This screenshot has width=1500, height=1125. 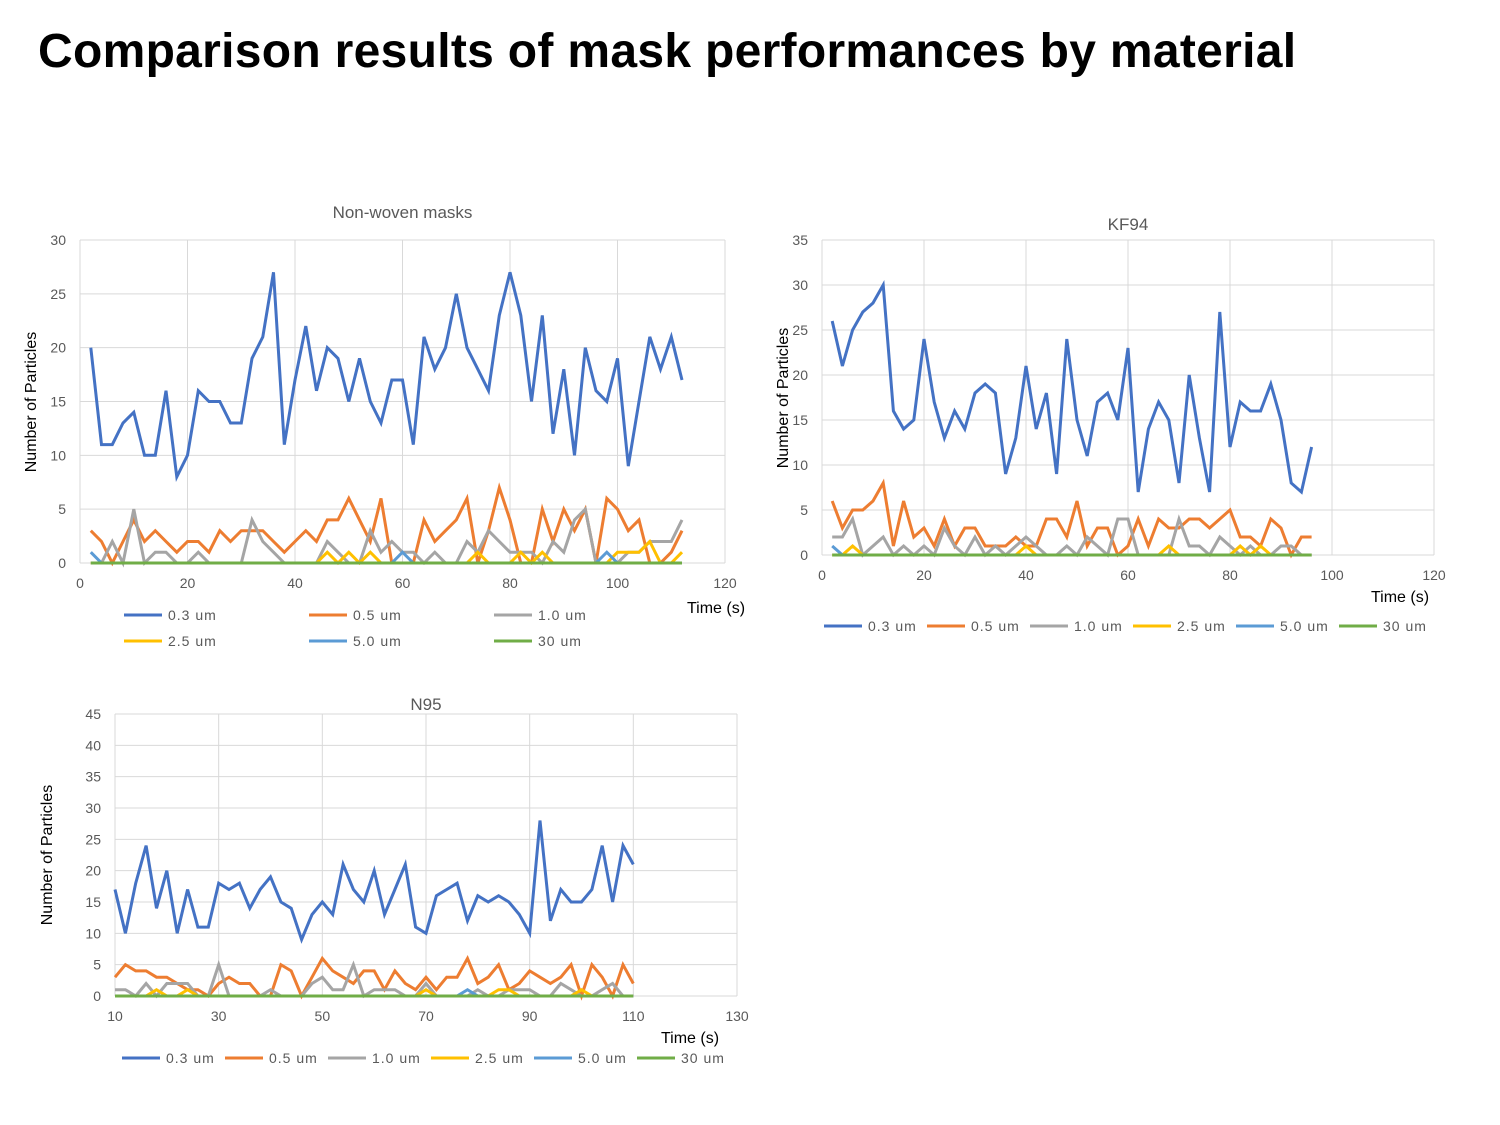 What do you see at coordinates (1128, 224) in the screenshot?
I see `chart-title: KF94` at bounding box center [1128, 224].